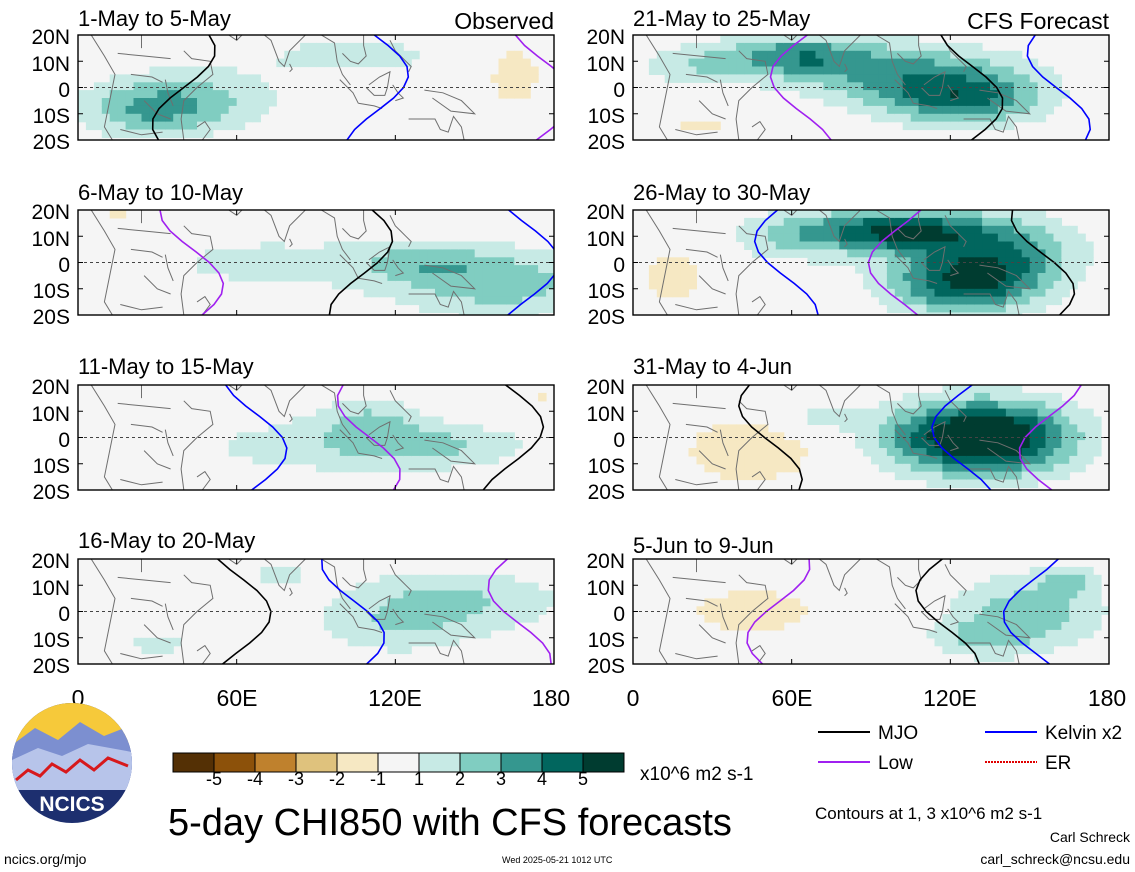 The width and height of the screenshot is (1135, 872). I want to click on email: carl_schreck@ncsu.edu, so click(1055, 859).